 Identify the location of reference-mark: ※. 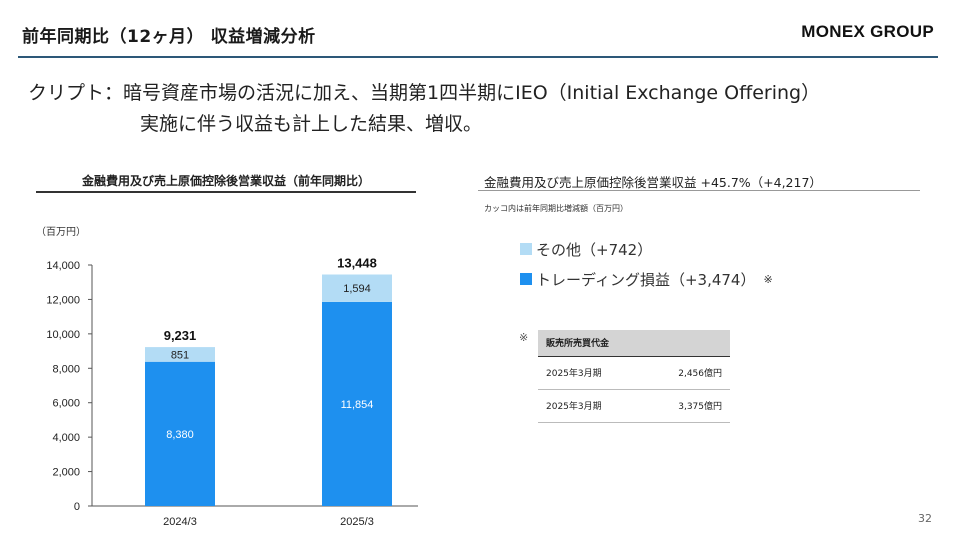
(524, 337).